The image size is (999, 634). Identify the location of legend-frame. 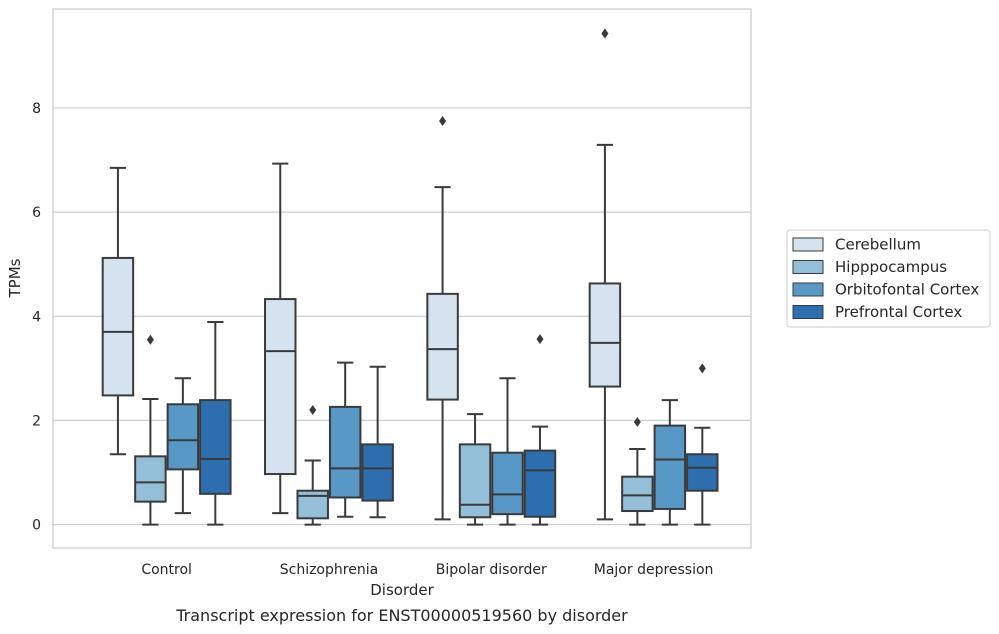
(888, 278).